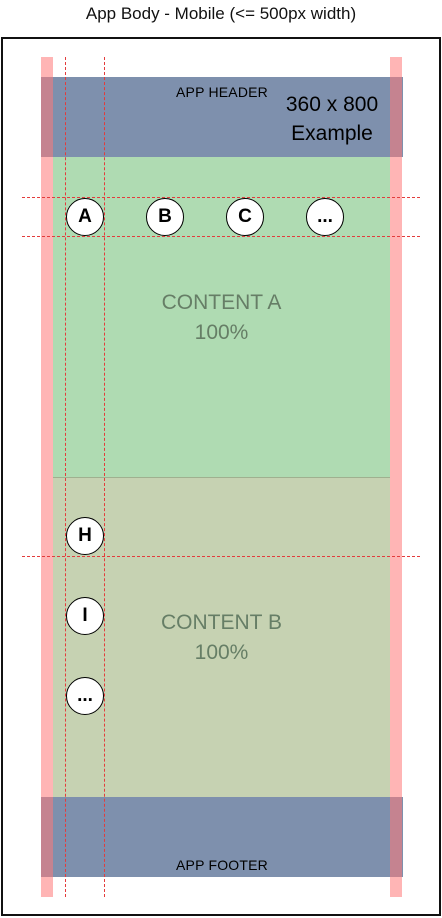 The image size is (442, 918). What do you see at coordinates (221, 197) in the screenshot?
I see `horizontal-guide-top` at bounding box center [221, 197].